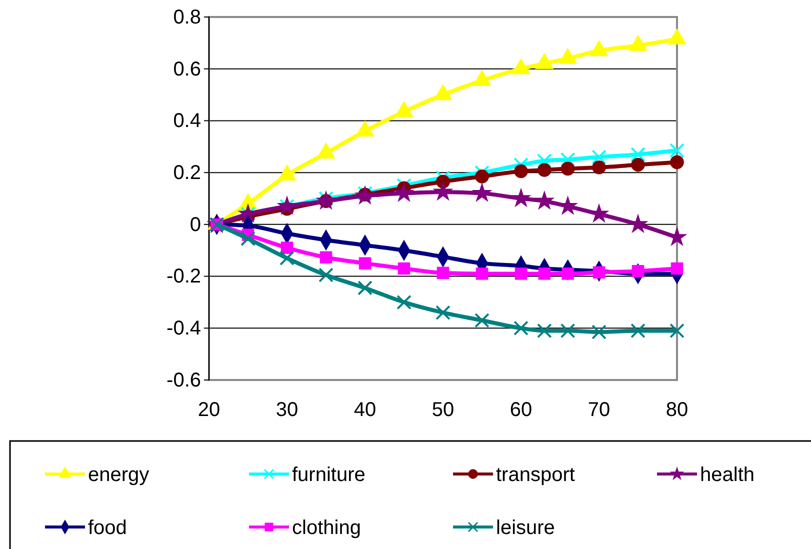  Describe the element at coordinates (187, 121) in the screenshot. I see `y-tick-label: 0.4` at that location.